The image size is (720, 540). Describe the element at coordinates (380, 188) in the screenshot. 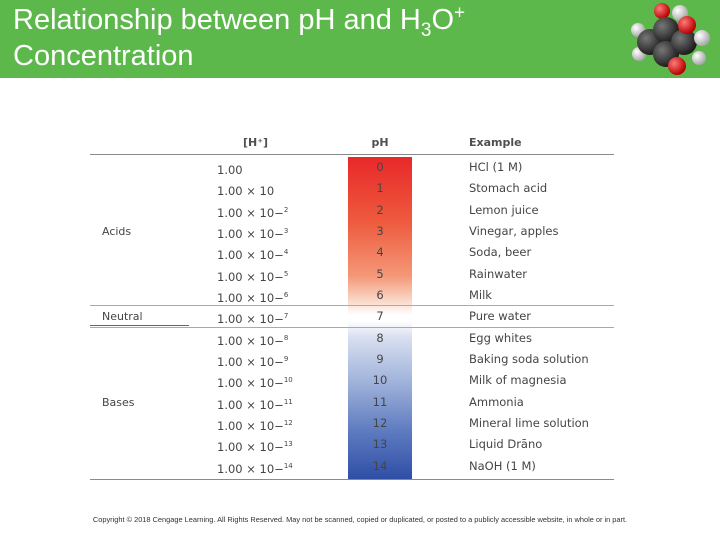

I see `ph-value-cell: 1` at that location.